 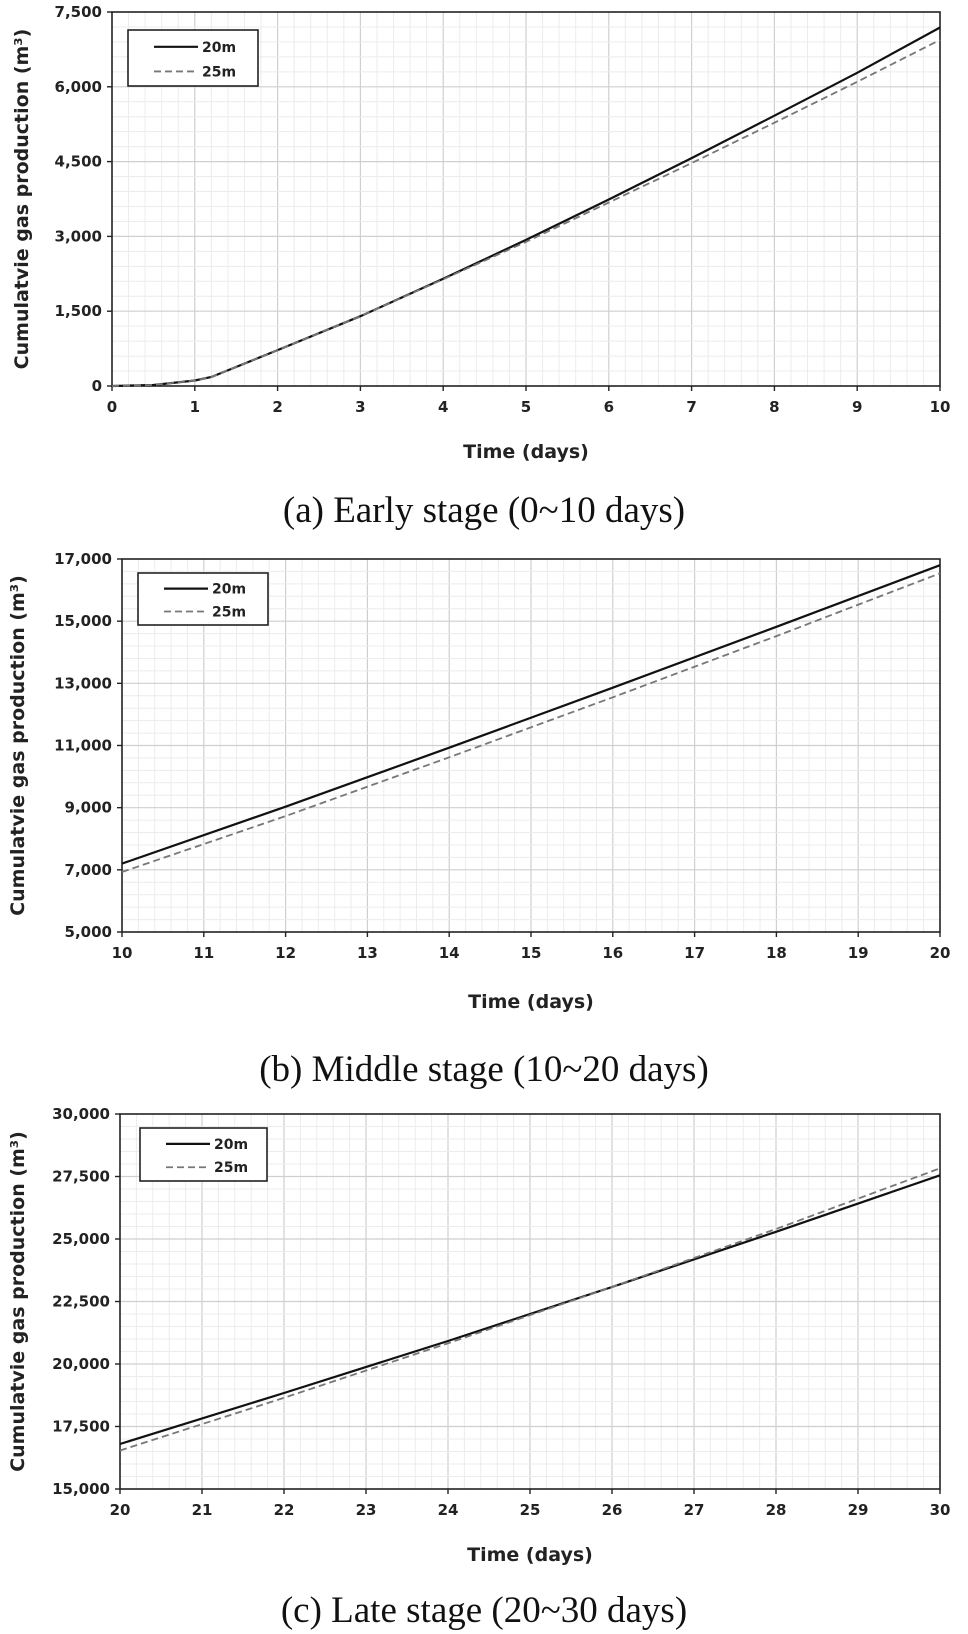 I want to click on x-tick-label: 28, so click(x=776, y=1510).